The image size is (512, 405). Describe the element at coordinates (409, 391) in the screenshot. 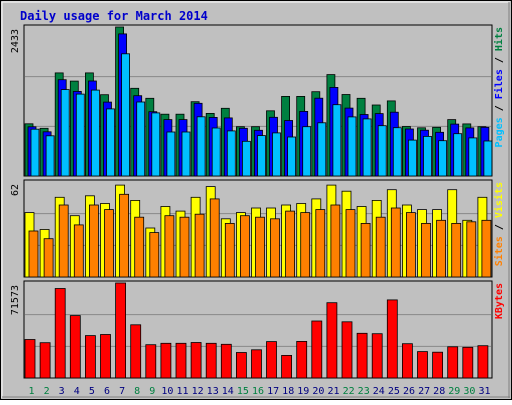

I see `x-tick-label-day-26: 26` at that location.